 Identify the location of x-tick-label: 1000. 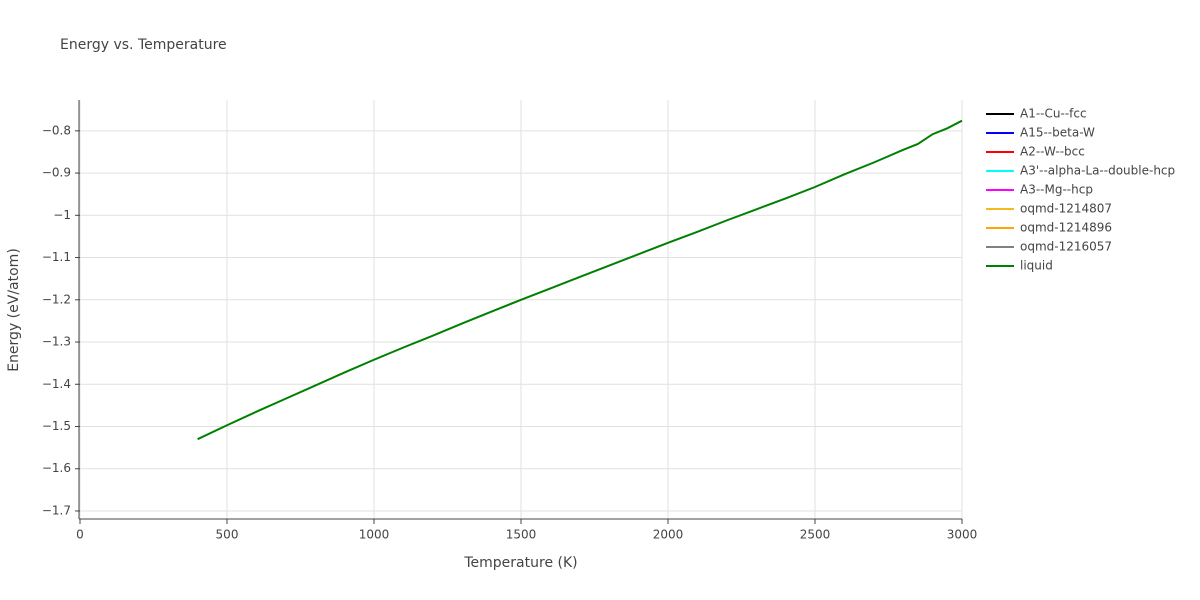
(374, 535).